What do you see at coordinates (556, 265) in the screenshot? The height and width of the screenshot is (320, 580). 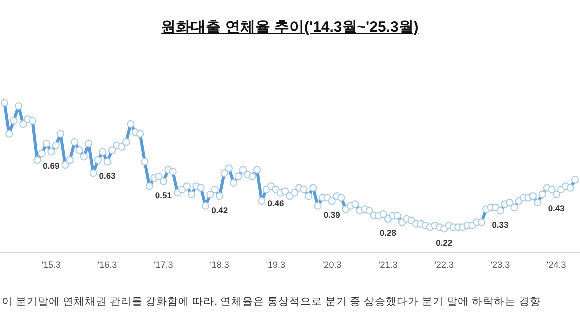 I see `x-tick-label: '24.3` at bounding box center [556, 265].